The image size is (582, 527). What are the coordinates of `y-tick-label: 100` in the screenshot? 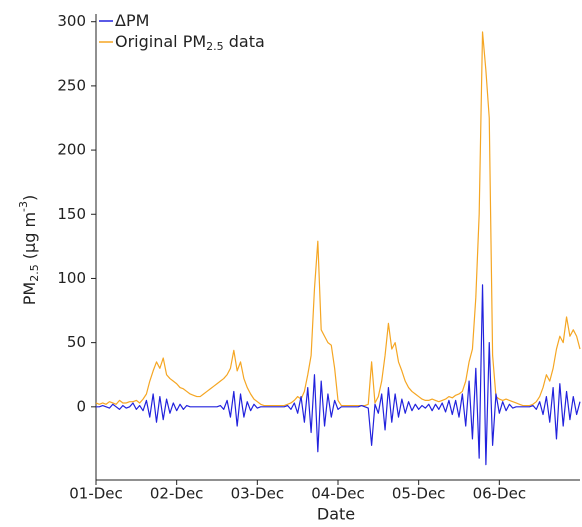 It's located at (71, 278).